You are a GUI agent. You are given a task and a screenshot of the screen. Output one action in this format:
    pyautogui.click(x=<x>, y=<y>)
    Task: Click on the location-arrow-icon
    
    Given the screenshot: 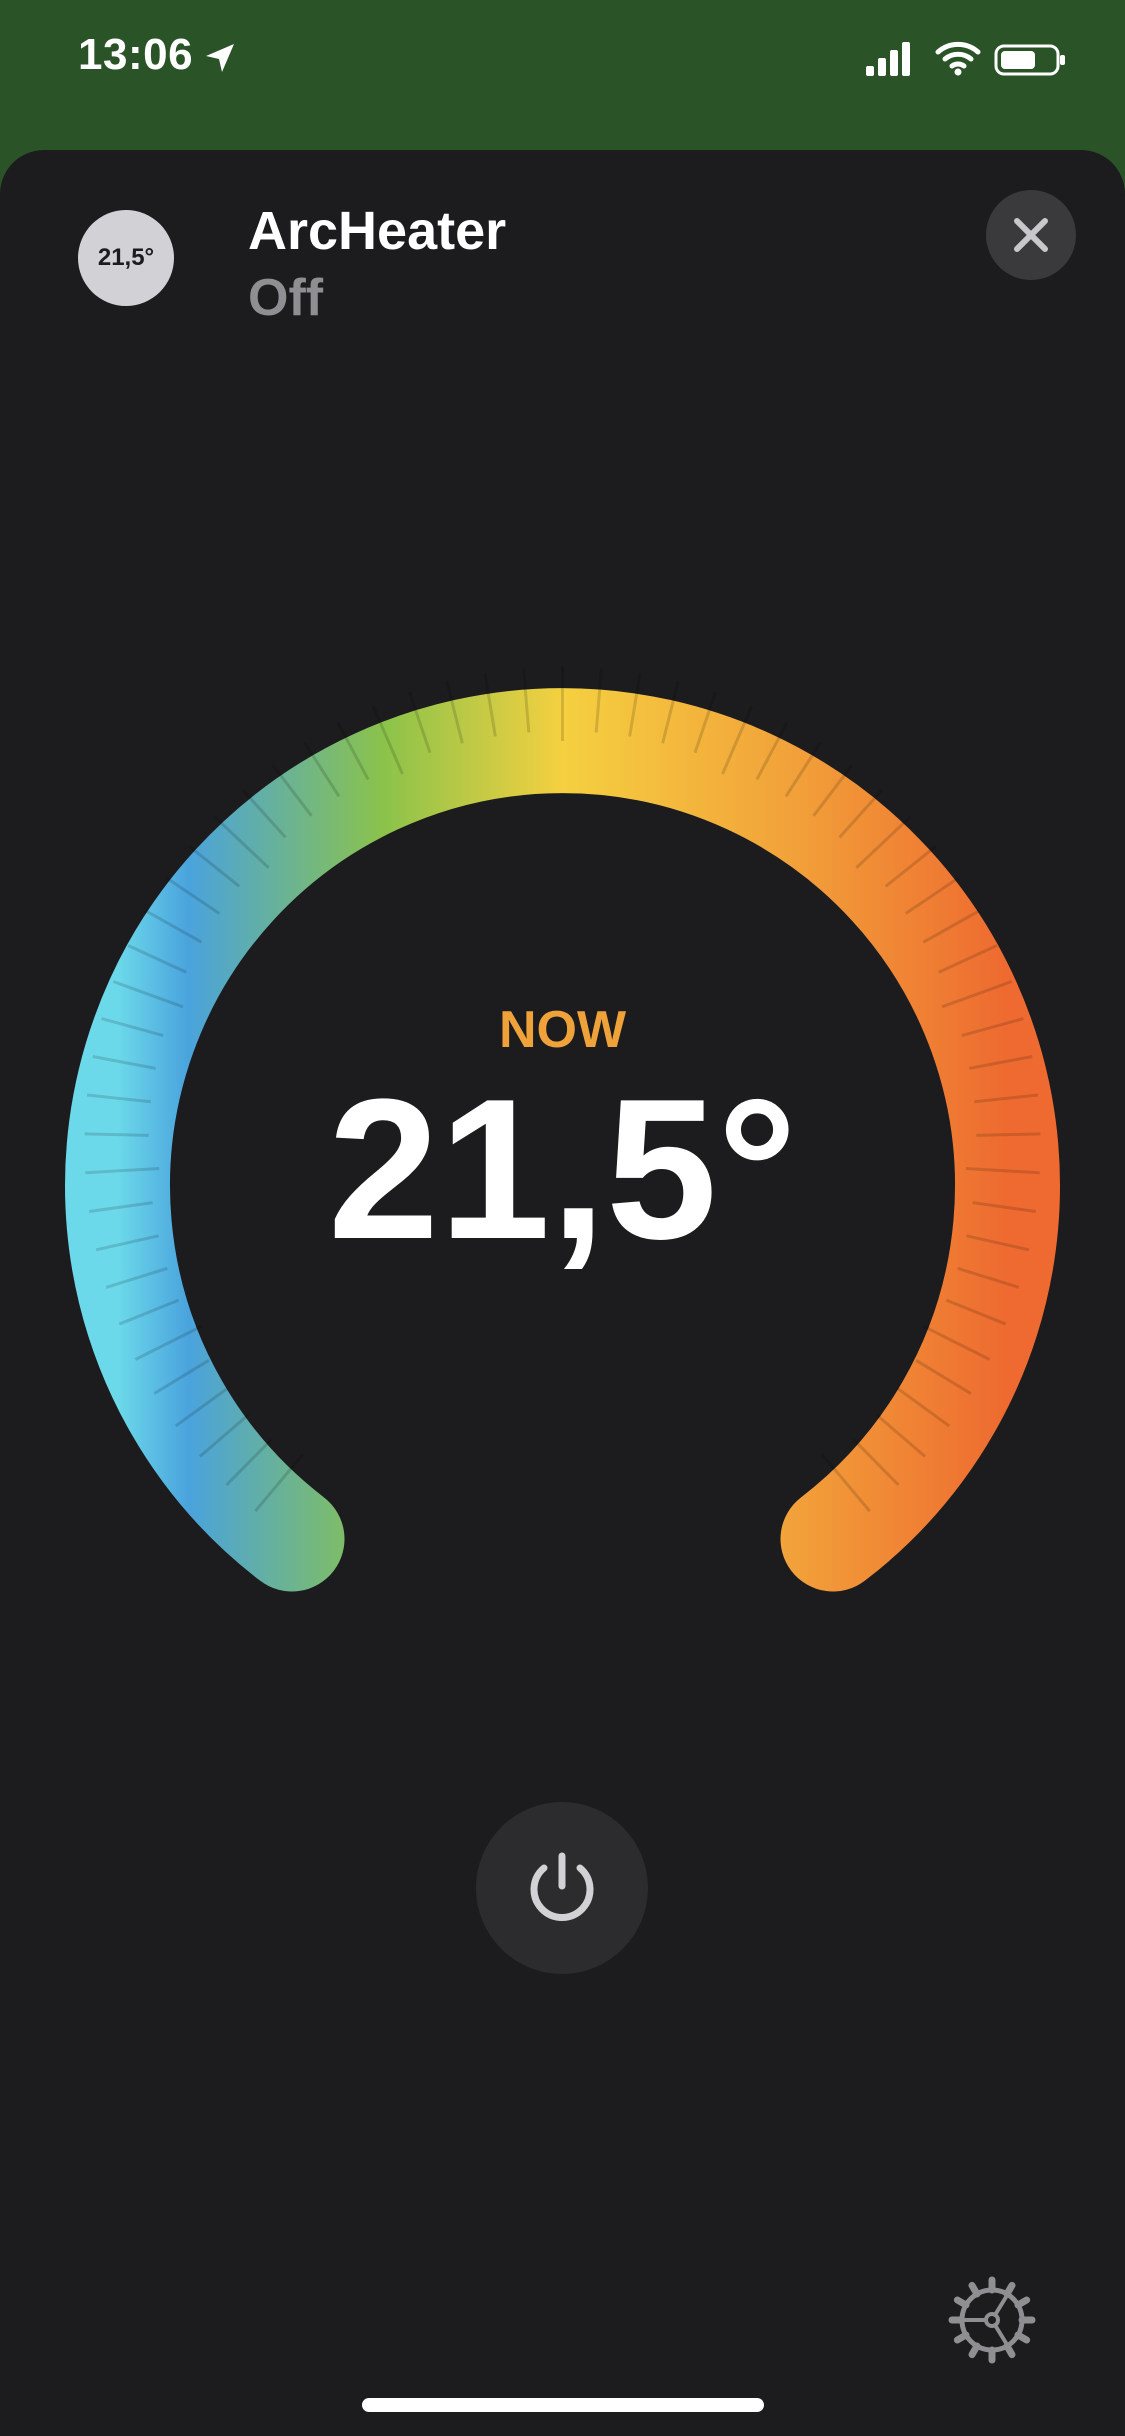 What is the action you would take?
    pyautogui.click(x=220, y=58)
    